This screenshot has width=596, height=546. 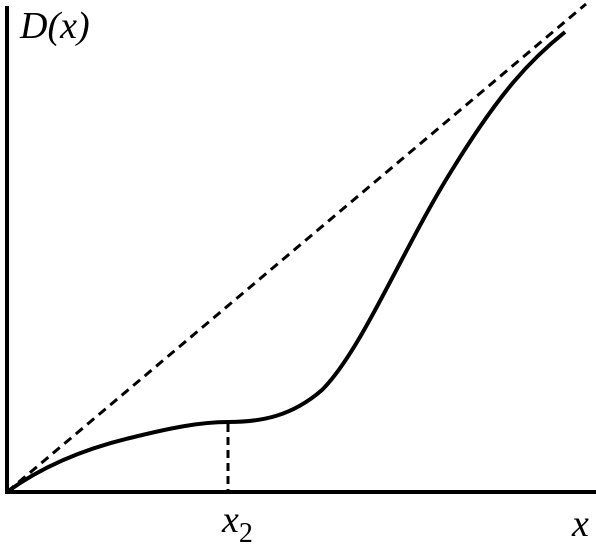 What do you see at coordinates (54, 26) in the screenshot?
I see `y-axis-label: D(x)` at bounding box center [54, 26].